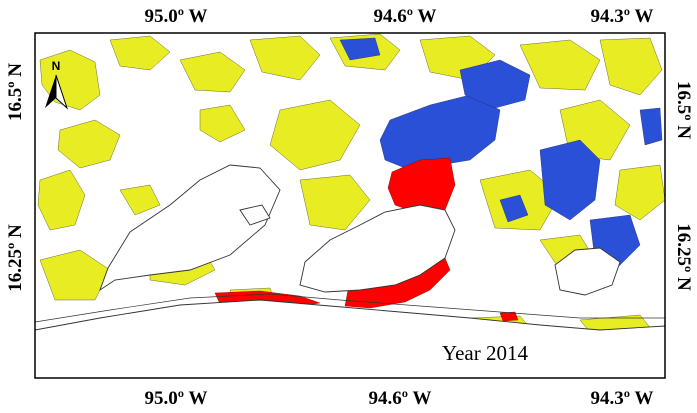 The image size is (697, 413). I want to click on north-arrow-letter: N, so click(56, 66).